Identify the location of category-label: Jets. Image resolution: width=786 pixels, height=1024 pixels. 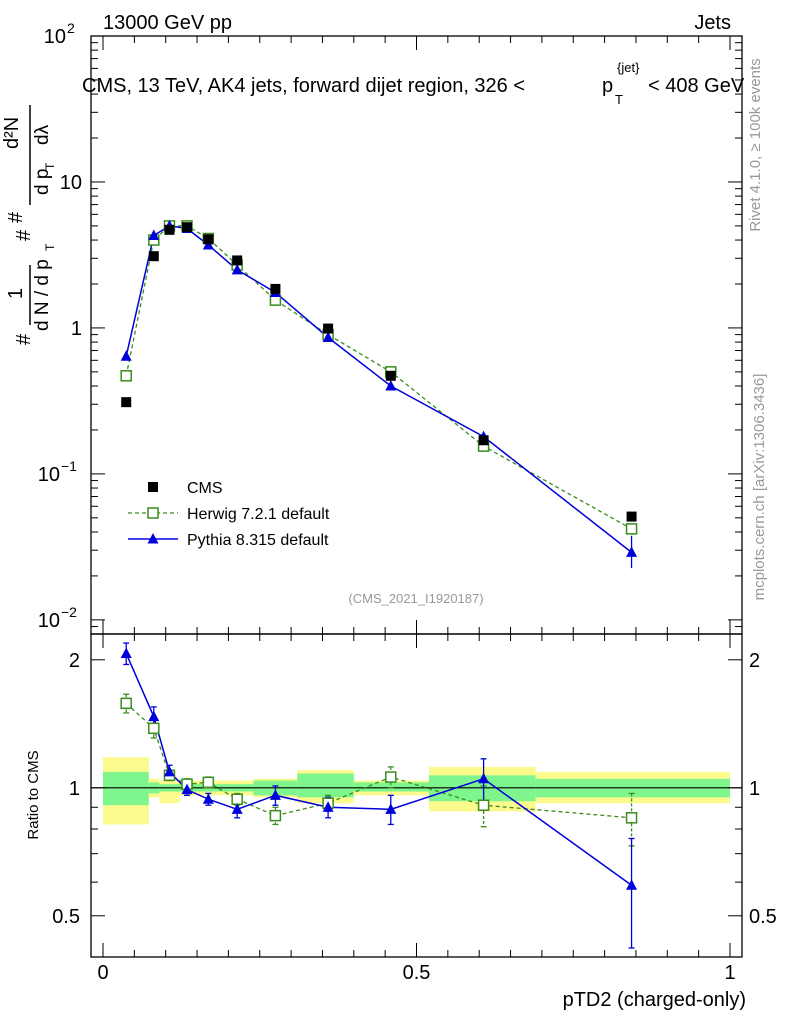
(712, 23).